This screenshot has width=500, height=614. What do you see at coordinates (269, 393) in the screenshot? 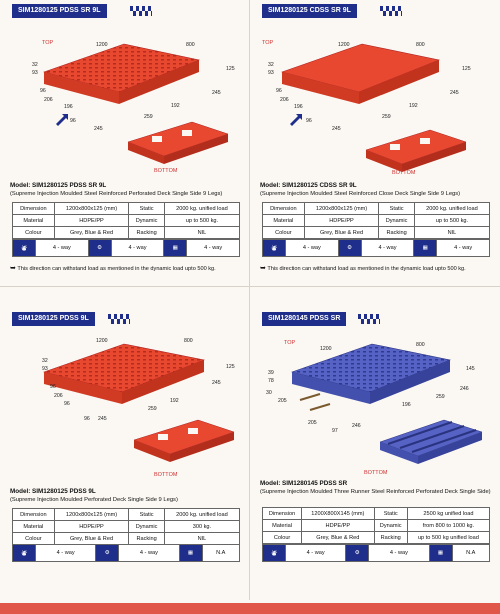
I see `dim-label: 30` at bounding box center [269, 393].